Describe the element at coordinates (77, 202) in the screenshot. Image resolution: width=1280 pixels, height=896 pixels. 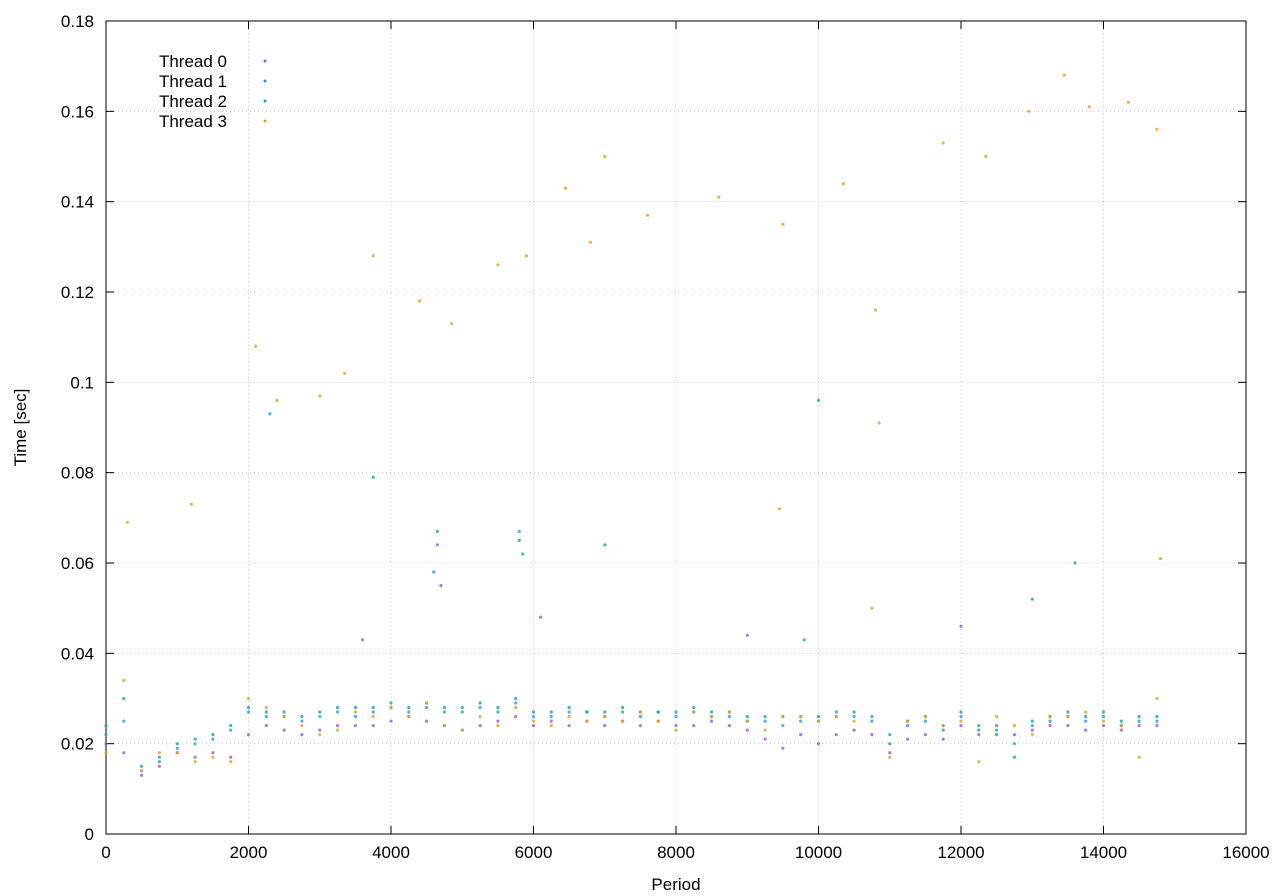
I see `y-tick-label: 0.14` at that location.